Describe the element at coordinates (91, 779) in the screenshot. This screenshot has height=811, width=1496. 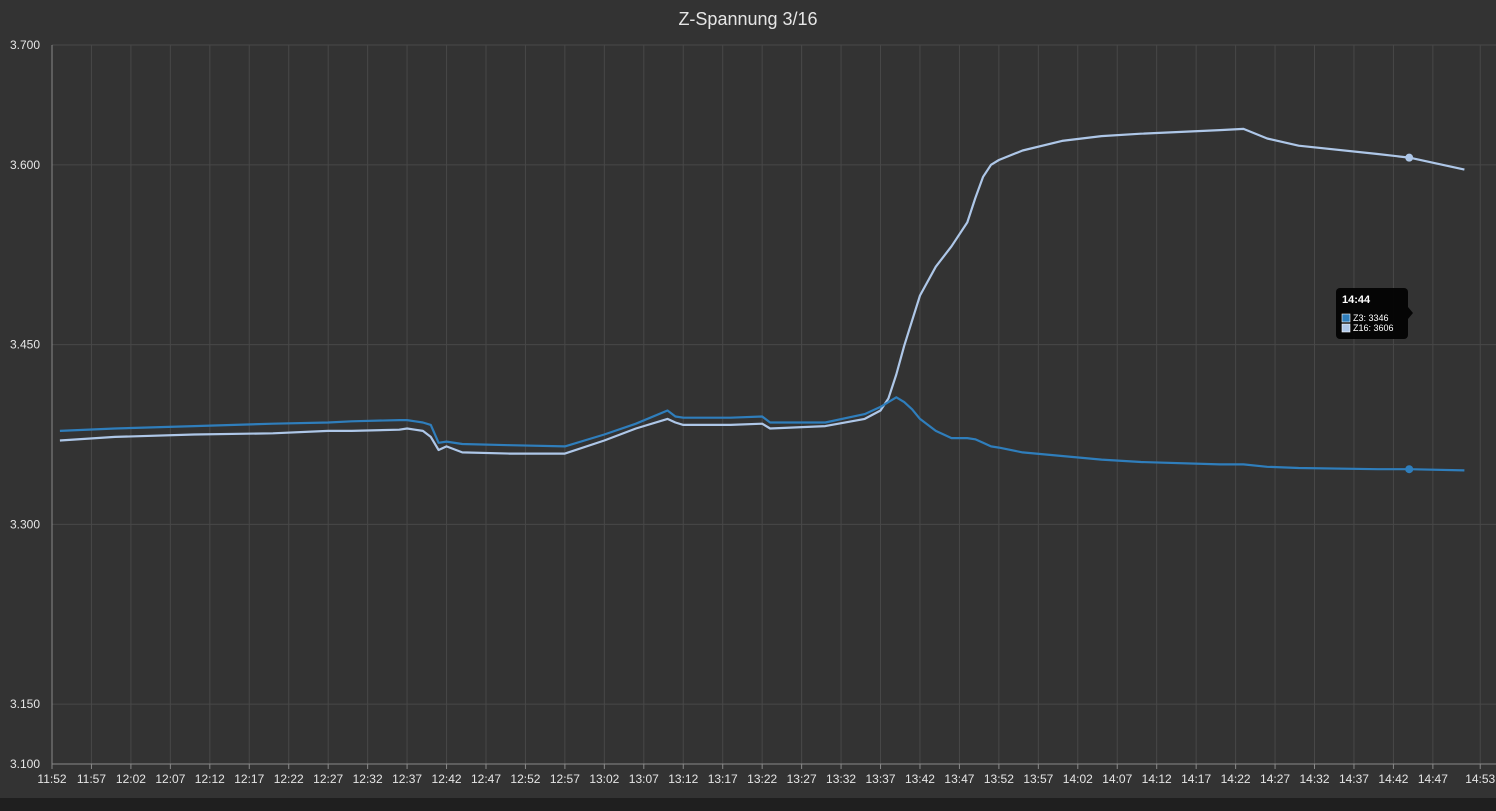
I see `x-tick-label: 11:57` at that location.